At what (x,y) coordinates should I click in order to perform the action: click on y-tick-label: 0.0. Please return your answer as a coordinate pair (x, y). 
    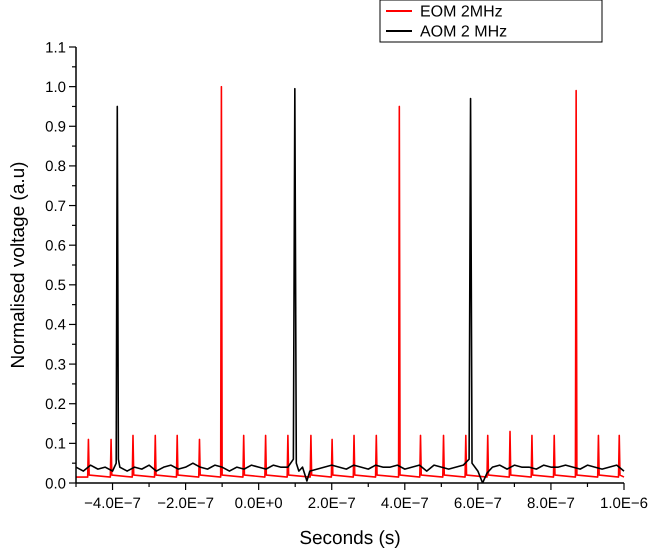
    Looking at the image, I should click on (55, 483).